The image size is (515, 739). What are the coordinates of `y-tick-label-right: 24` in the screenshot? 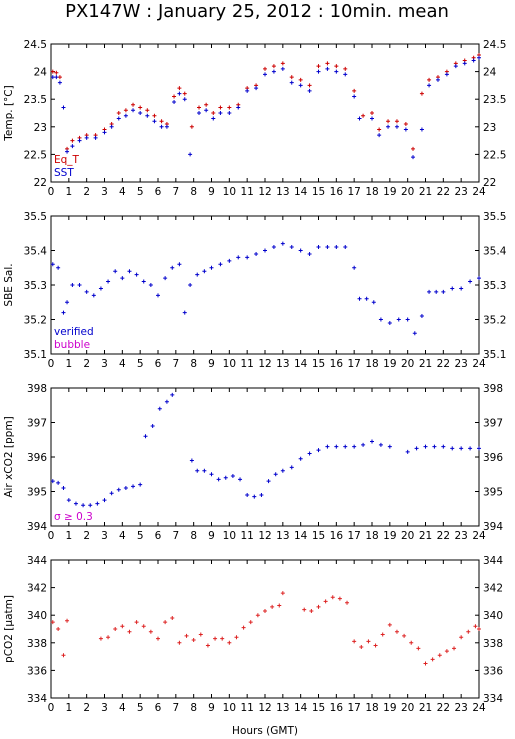 It's located at (490, 73).